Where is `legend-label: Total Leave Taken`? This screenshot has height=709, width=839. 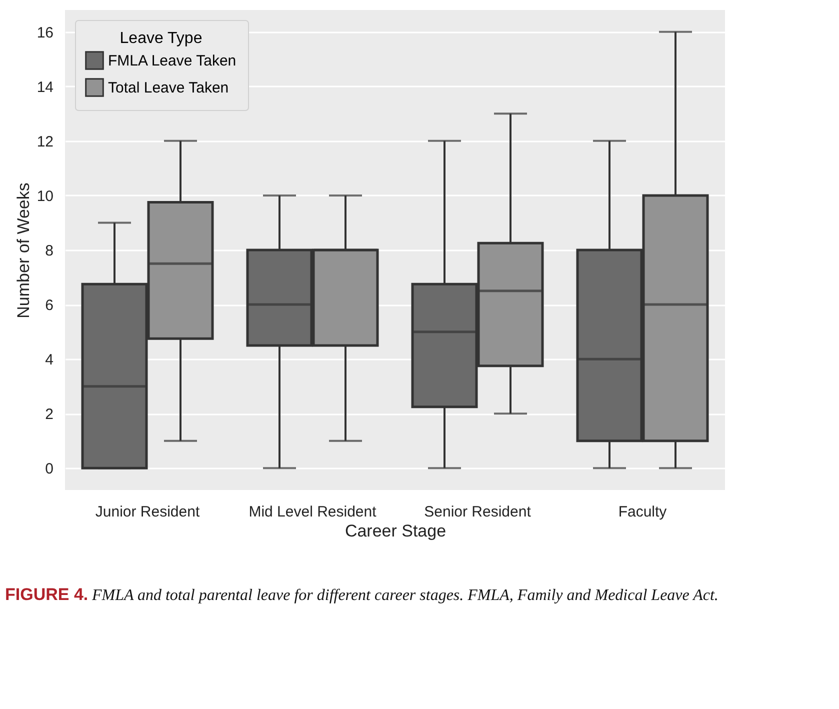 legend-label: Total Leave Taken is located at coordinates (168, 88).